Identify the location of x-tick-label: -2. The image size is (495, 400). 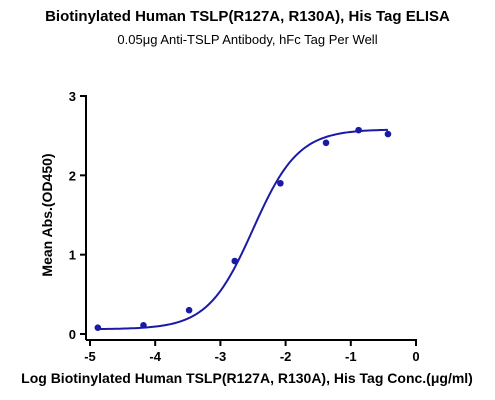
(286, 356).